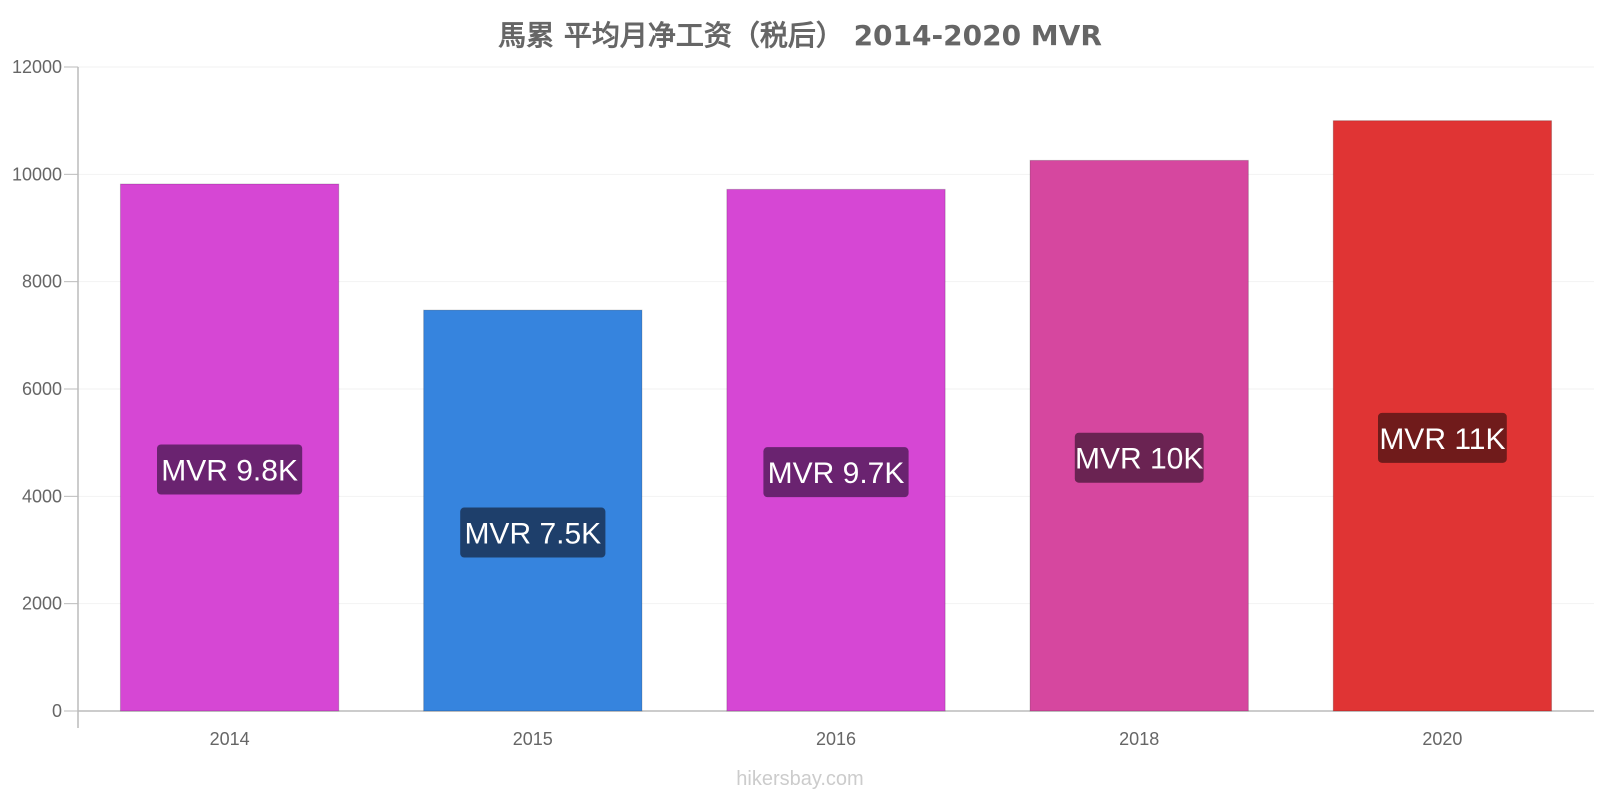 This screenshot has width=1600, height=800. I want to click on data-label: MVR 9.8K, so click(229, 470).